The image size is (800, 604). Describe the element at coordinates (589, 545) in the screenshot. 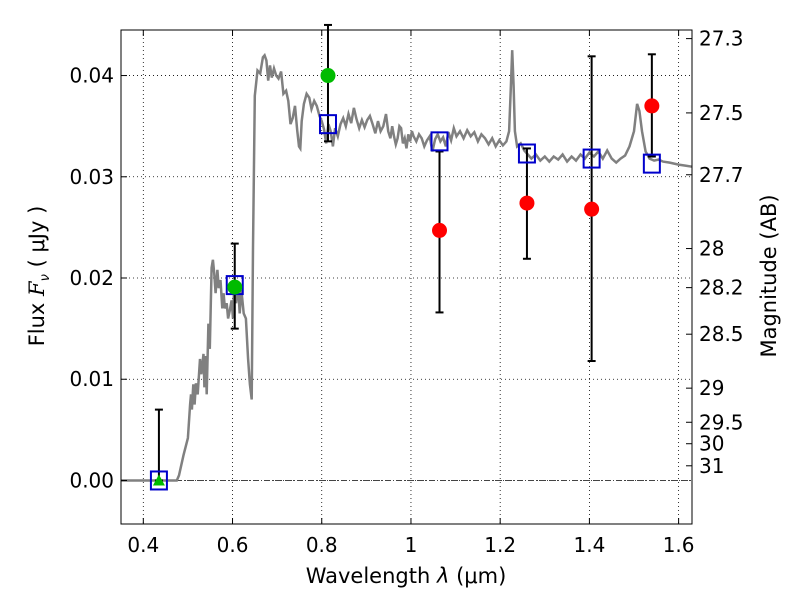

I see `x-tick-label: 1.4` at that location.